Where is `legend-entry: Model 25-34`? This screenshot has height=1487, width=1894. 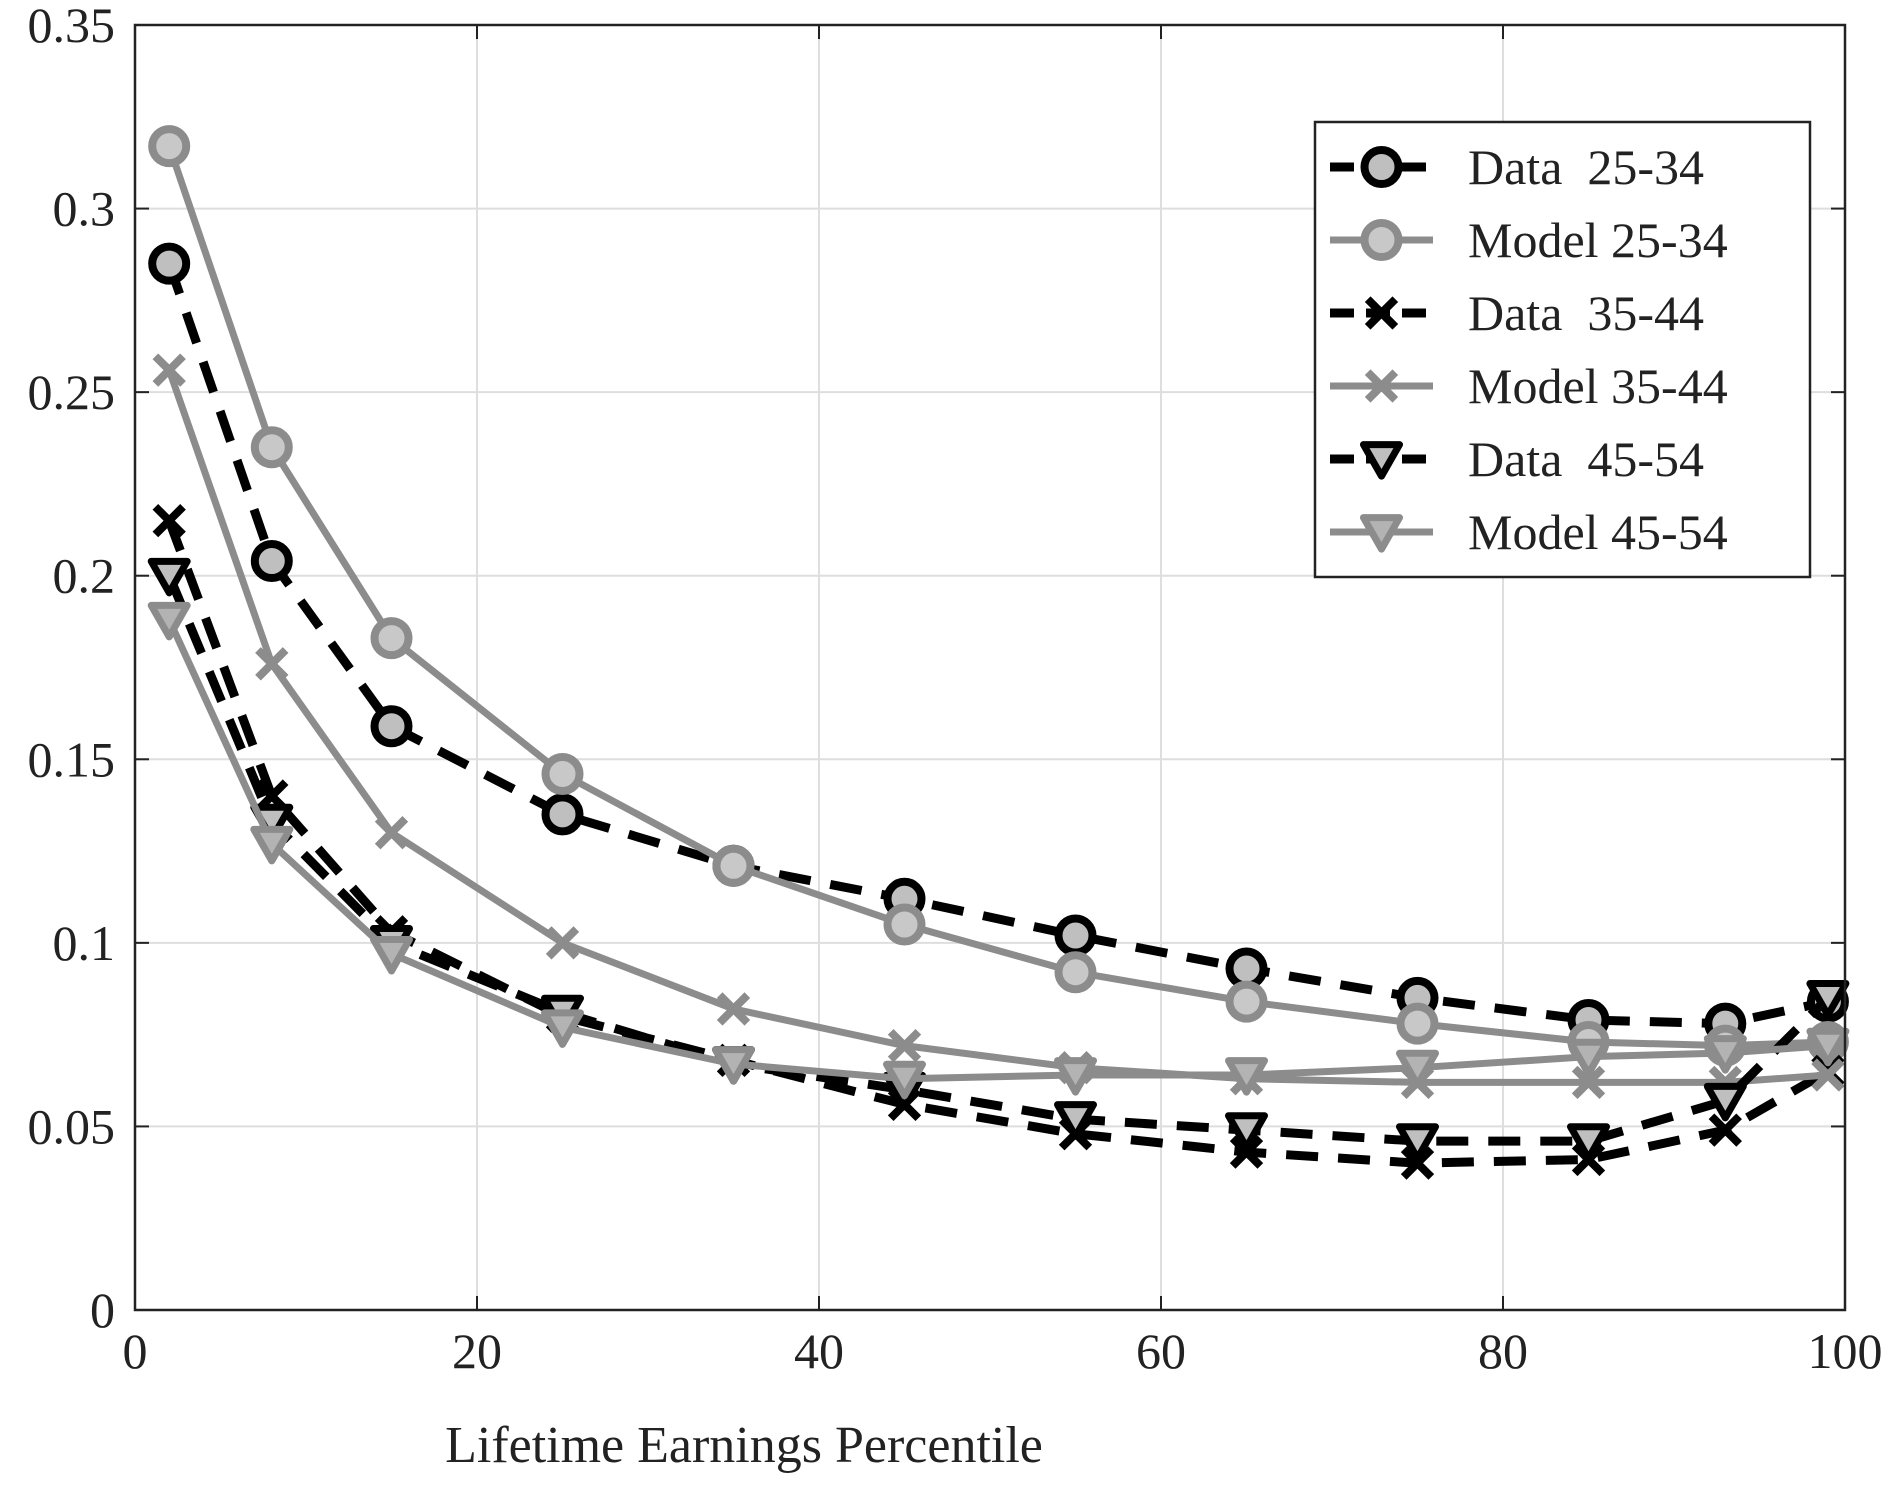
legend-entry: Model 25-34 is located at coordinates (1529, 240).